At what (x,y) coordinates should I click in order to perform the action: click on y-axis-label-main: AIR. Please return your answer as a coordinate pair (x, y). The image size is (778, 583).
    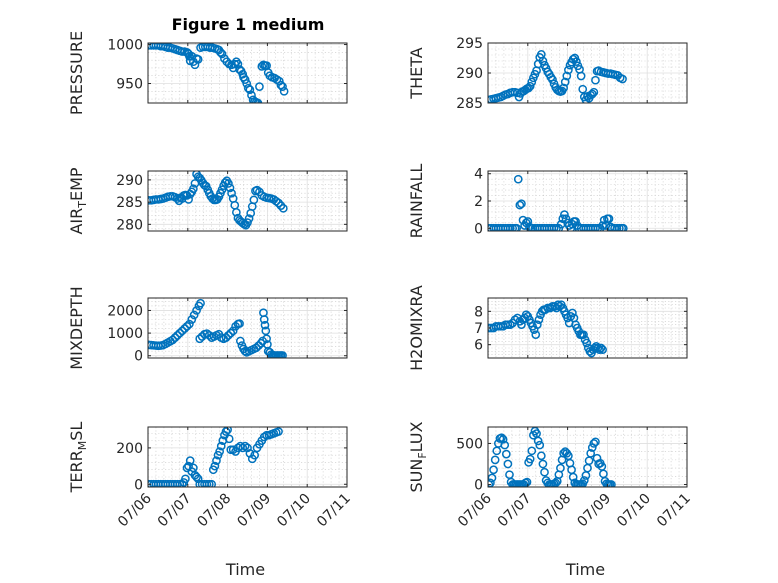
    Looking at the image, I should click on (76, 221).